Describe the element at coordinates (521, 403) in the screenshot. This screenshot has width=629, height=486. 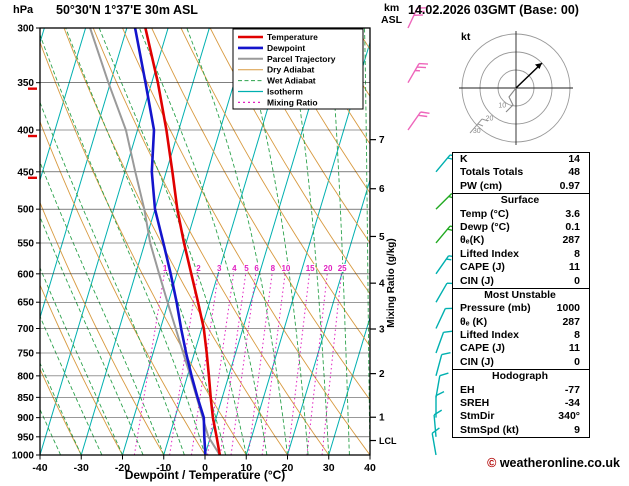
I see `table-row: SREH -34` at that location.